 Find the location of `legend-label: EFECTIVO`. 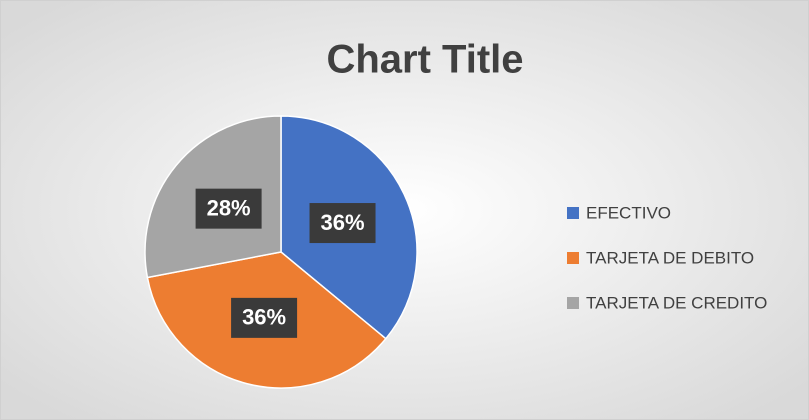

legend-label: EFECTIVO is located at coordinates (628, 212).